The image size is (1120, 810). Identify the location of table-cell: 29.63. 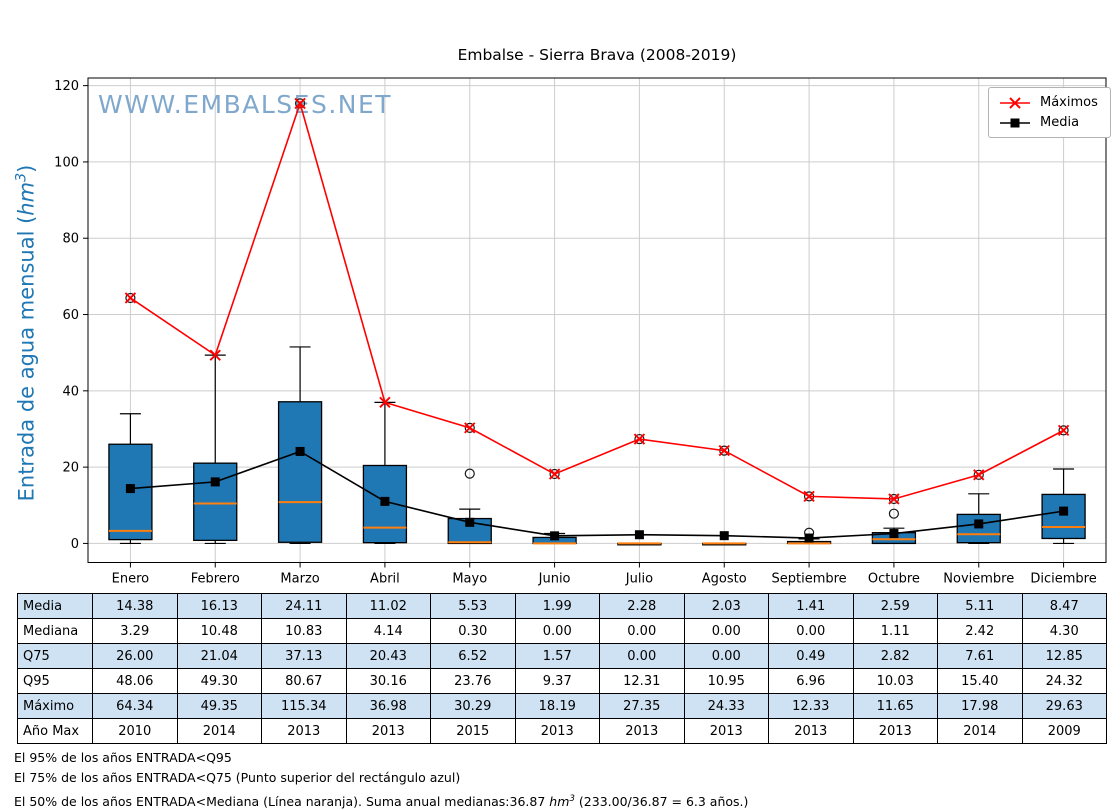
(1064, 706).